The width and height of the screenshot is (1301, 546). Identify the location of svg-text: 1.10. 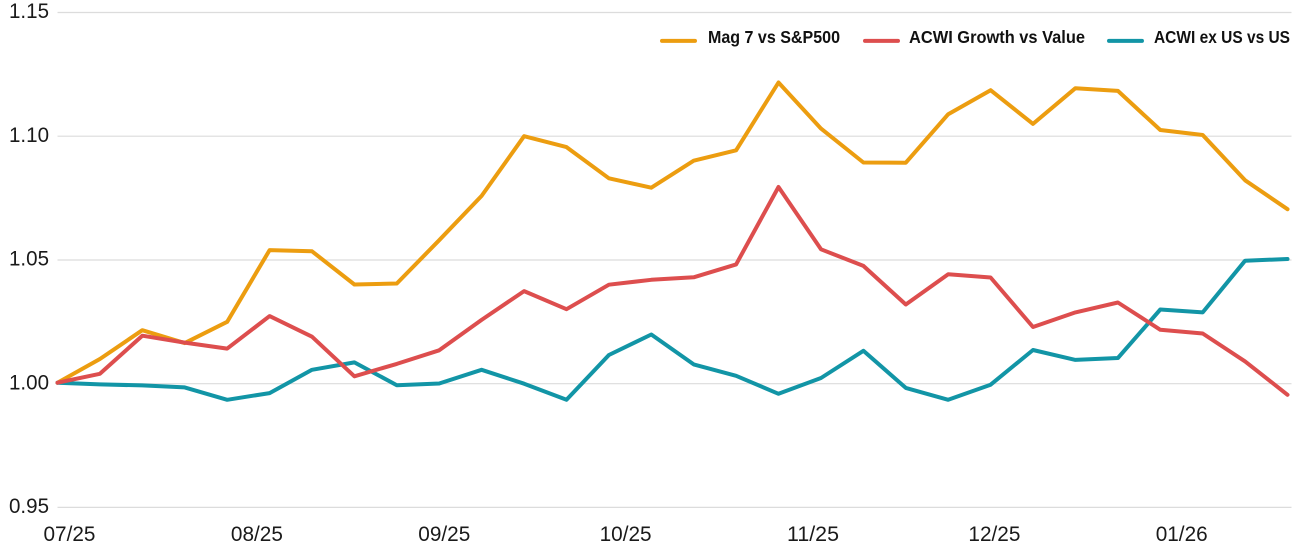
(29, 135).